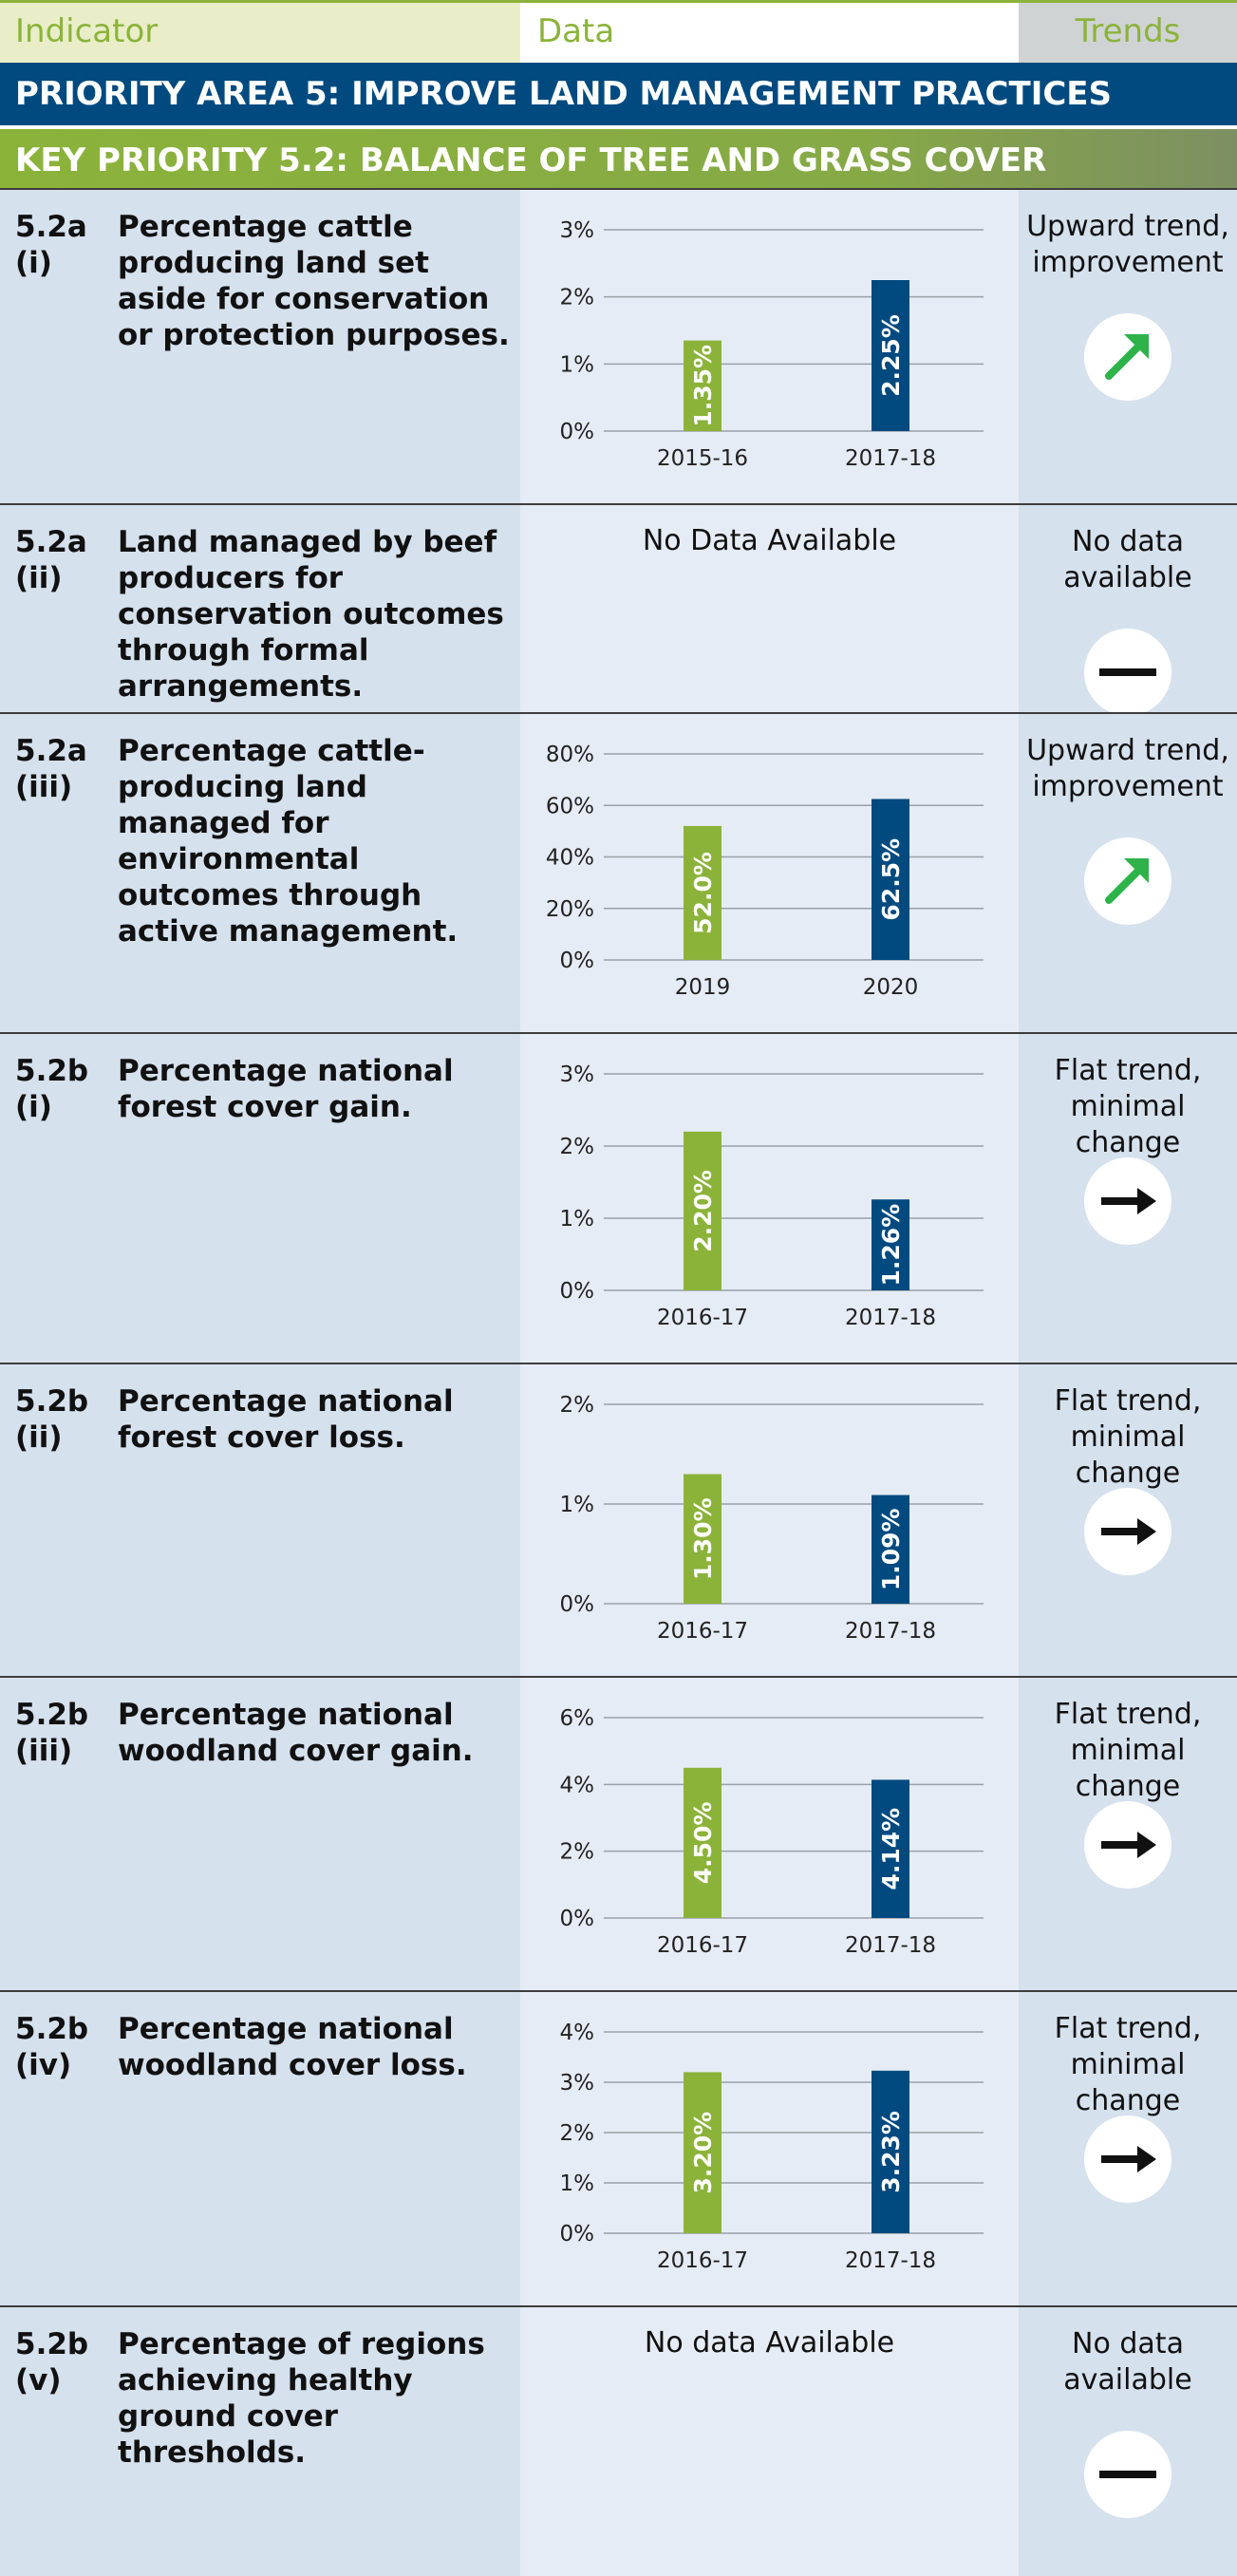 The image size is (1237, 2576). What do you see at coordinates (52, 1419) in the screenshot?
I see `indicator-code: 5.2b (ii)` at bounding box center [52, 1419].